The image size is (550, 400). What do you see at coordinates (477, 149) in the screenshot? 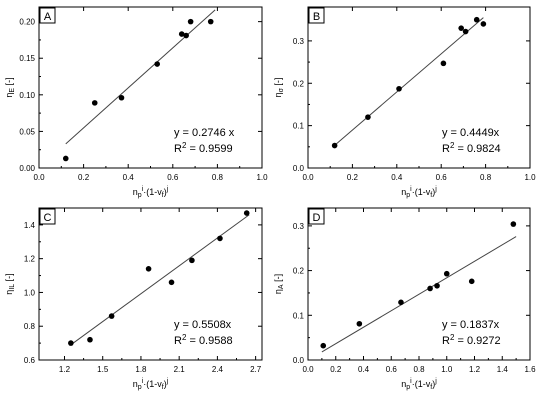
I see `r2-value: = 0.9824` at bounding box center [477, 149].